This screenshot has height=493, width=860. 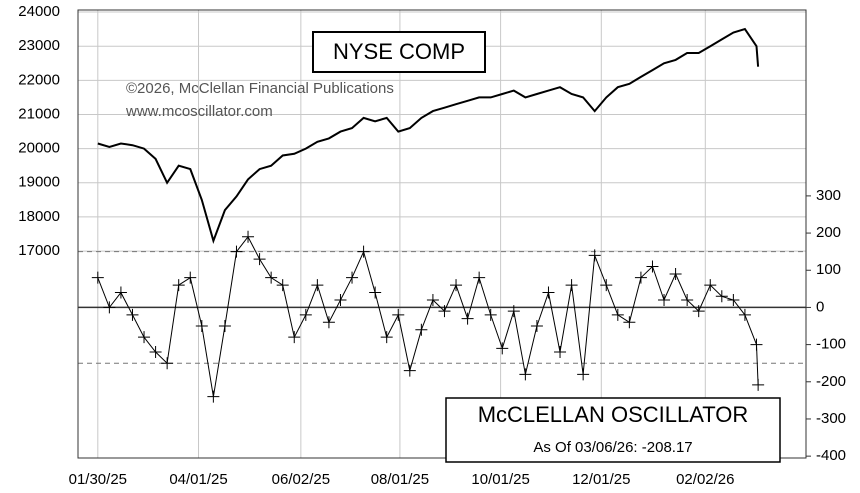 What do you see at coordinates (198, 479) in the screenshot?
I see `x-tick-label: 04/01/25` at bounding box center [198, 479].